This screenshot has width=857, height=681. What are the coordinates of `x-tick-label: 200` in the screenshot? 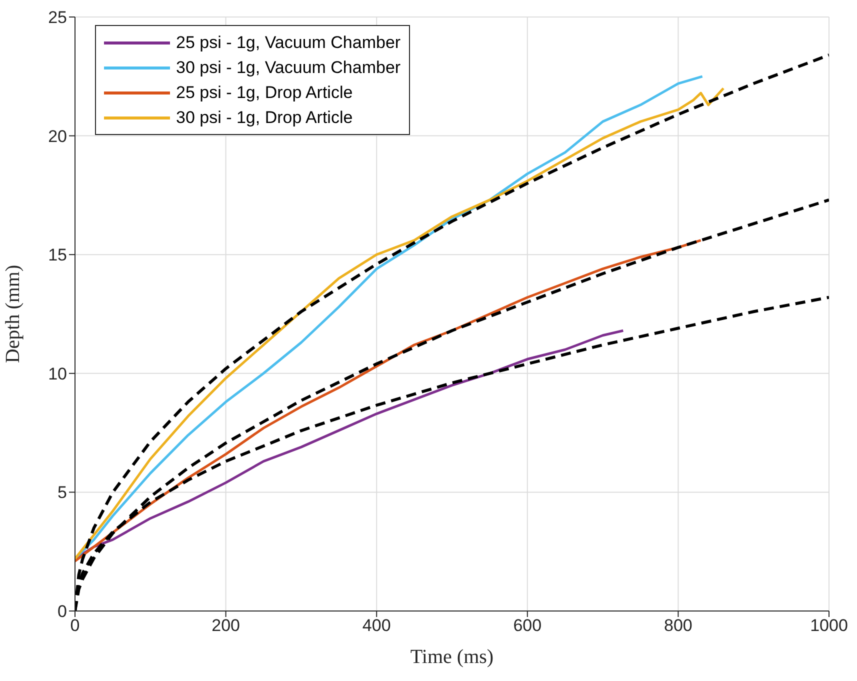 It's located at (226, 626).